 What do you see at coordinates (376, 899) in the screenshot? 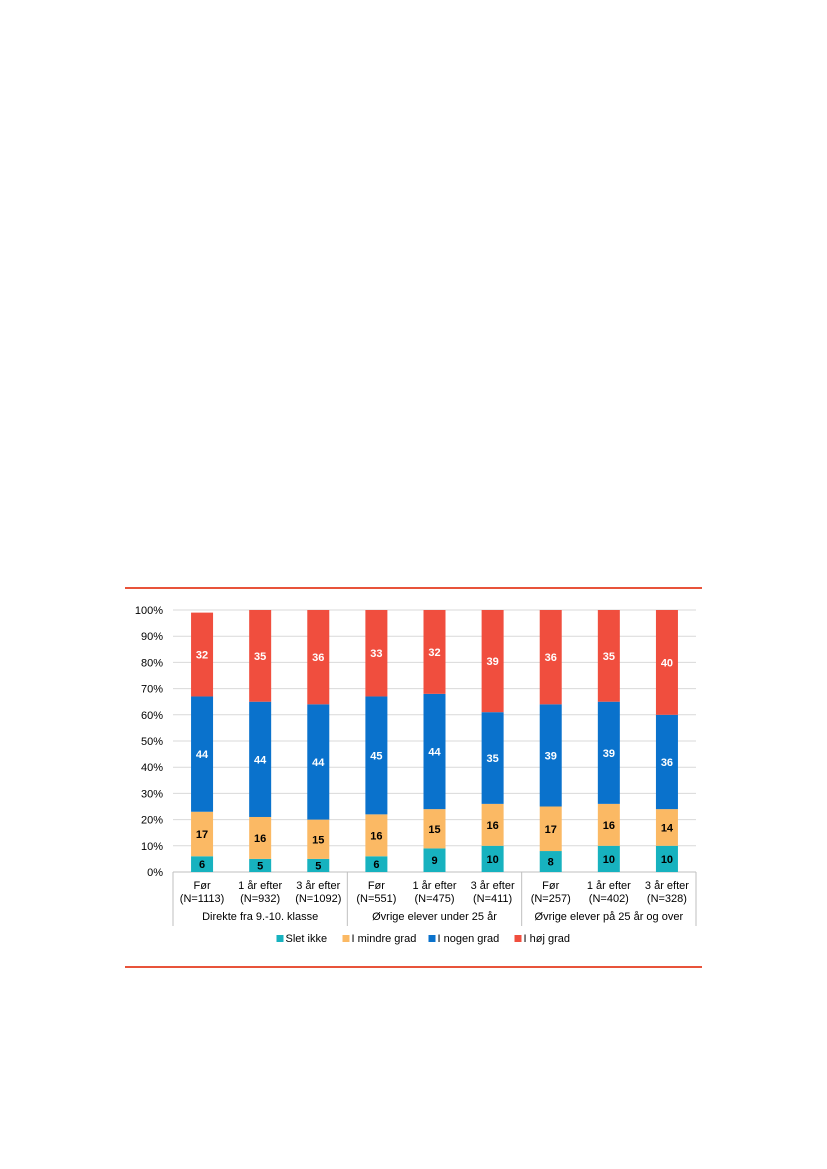
I see `x-tick-label: (N=551)` at bounding box center [376, 899].